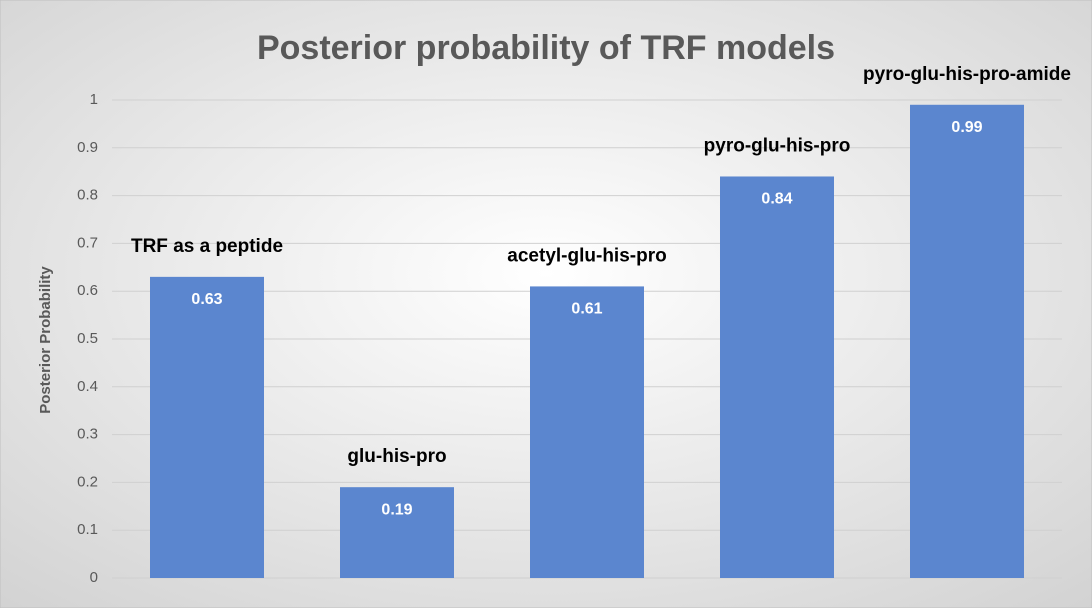 The height and width of the screenshot is (608, 1092). Describe the element at coordinates (546, 48) in the screenshot. I see `chart-title: Posterior probability of TRF models` at that location.